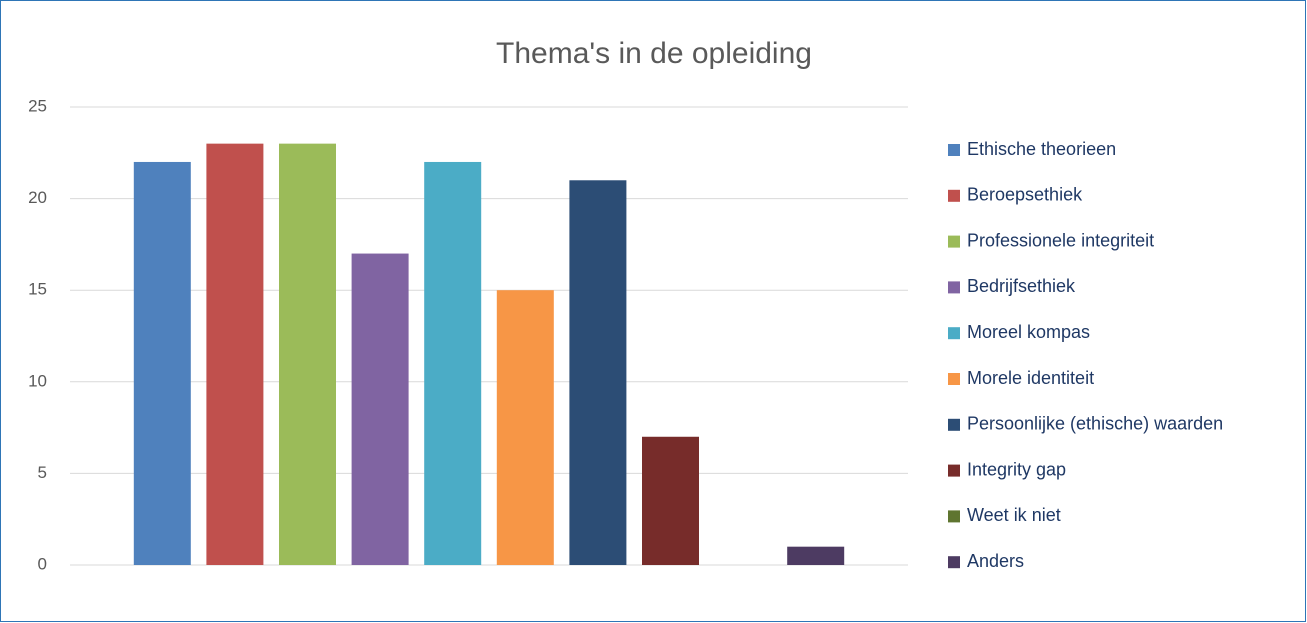 The image size is (1307, 623). I want to click on legend-label: Professionele integriteit, so click(1060, 240).